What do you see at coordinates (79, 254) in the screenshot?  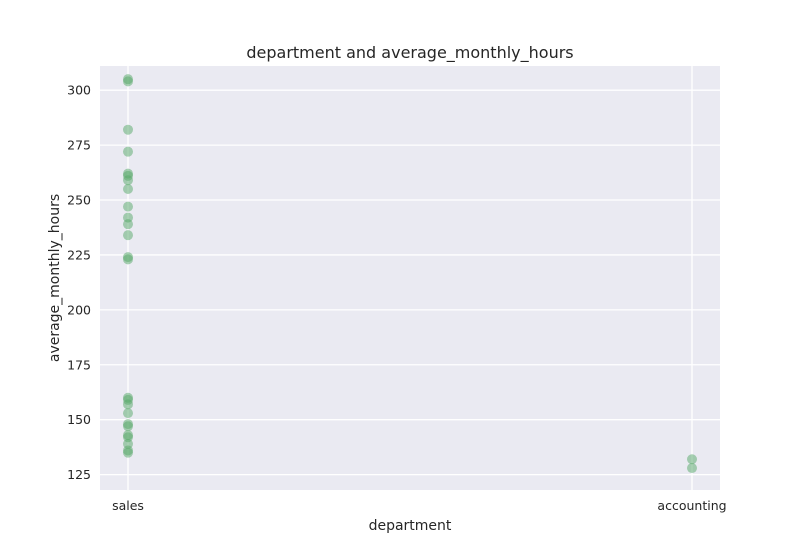 I see `y-tick-label: 225` at bounding box center [79, 254].